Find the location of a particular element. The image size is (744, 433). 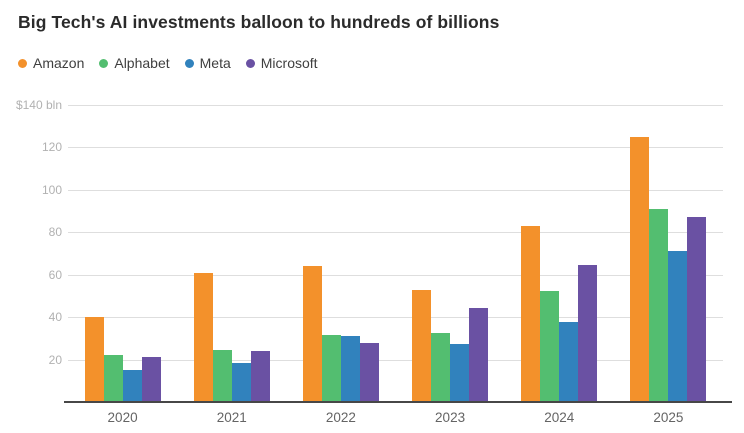

legend-item-meta: Meta is located at coordinates (207, 63).